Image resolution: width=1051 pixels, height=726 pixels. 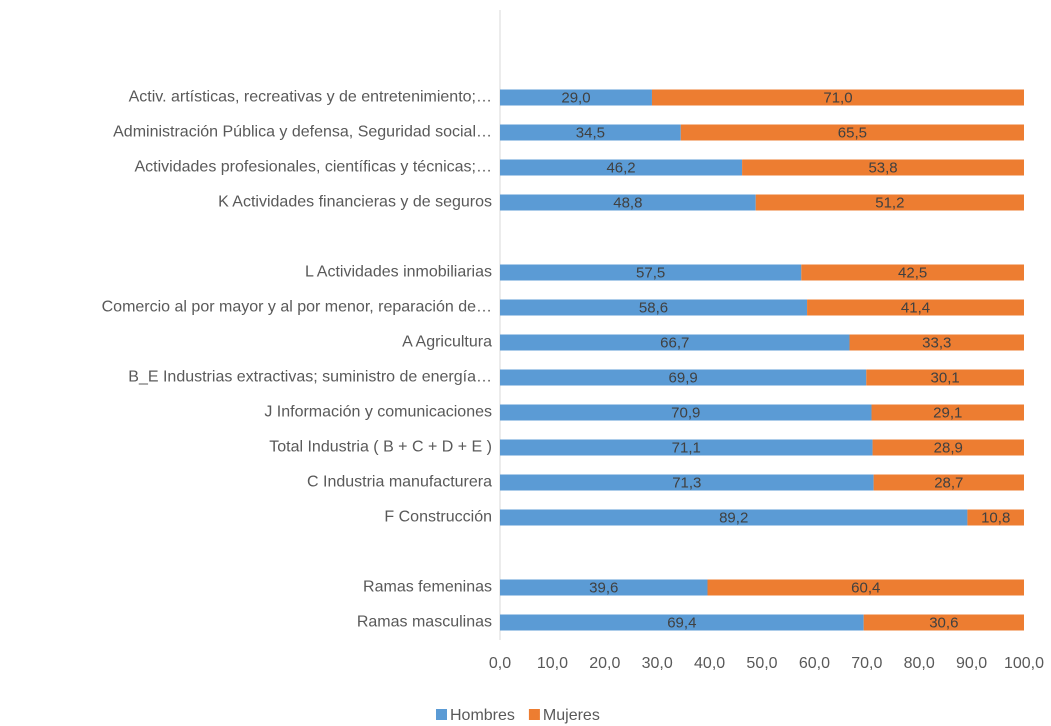 I want to click on data-label: 42,5, so click(x=912, y=272).